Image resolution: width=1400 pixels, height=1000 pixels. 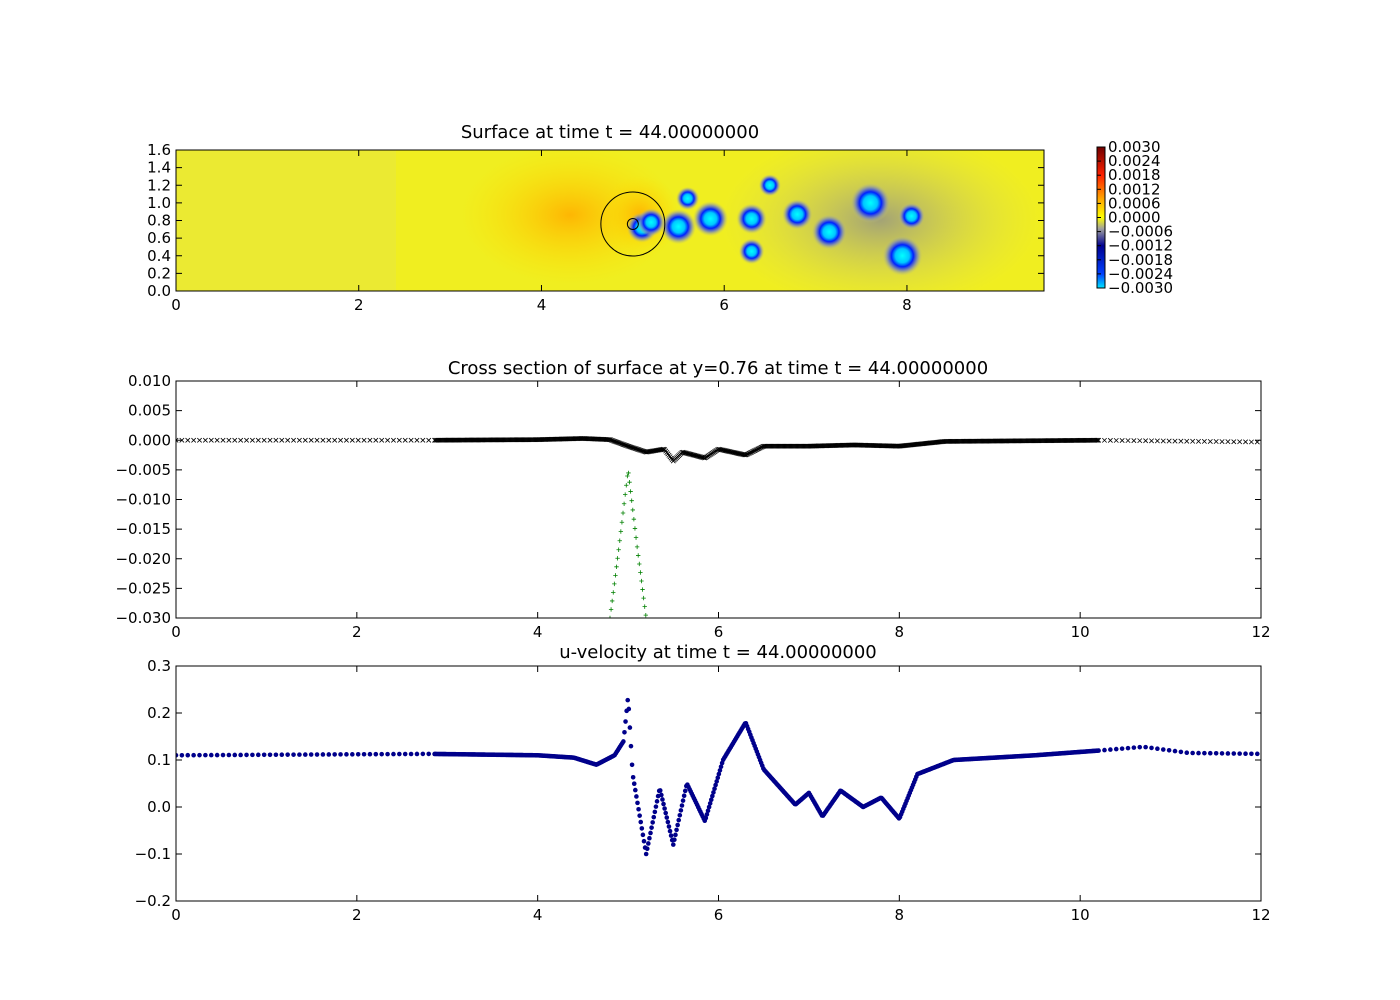 What do you see at coordinates (159, 273) in the screenshot?
I see `y-tick-label: 0.2` at bounding box center [159, 273].